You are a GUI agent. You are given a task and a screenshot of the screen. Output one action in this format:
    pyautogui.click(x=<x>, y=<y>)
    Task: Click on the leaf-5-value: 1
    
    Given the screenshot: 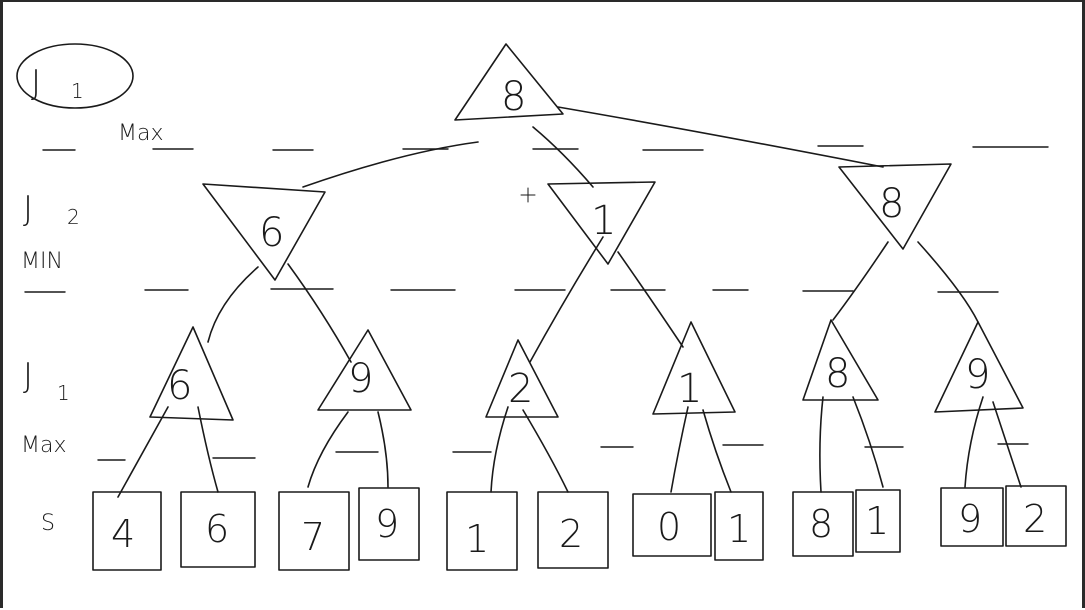 What is the action you would take?
    pyautogui.click(x=477, y=539)
    